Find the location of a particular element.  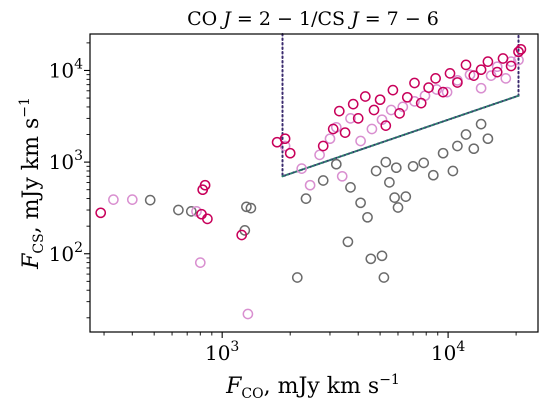

x-tick-label: 10⁴ is located at coordinates (448, 352).